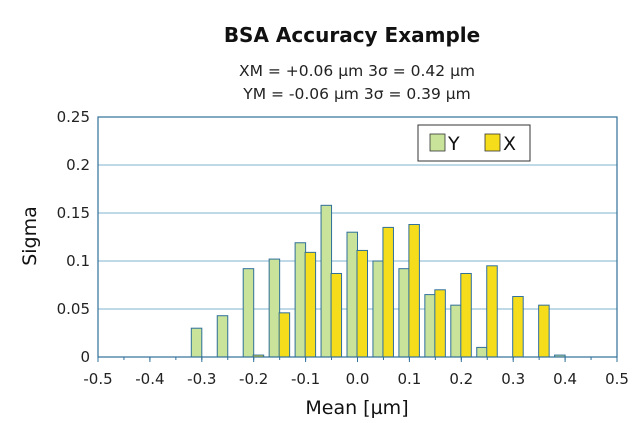 This screenshot has width=642, height=423. Describe the element at coordinates (509, 144) in the screenshot. I see `legend-label-x: X` at that location.